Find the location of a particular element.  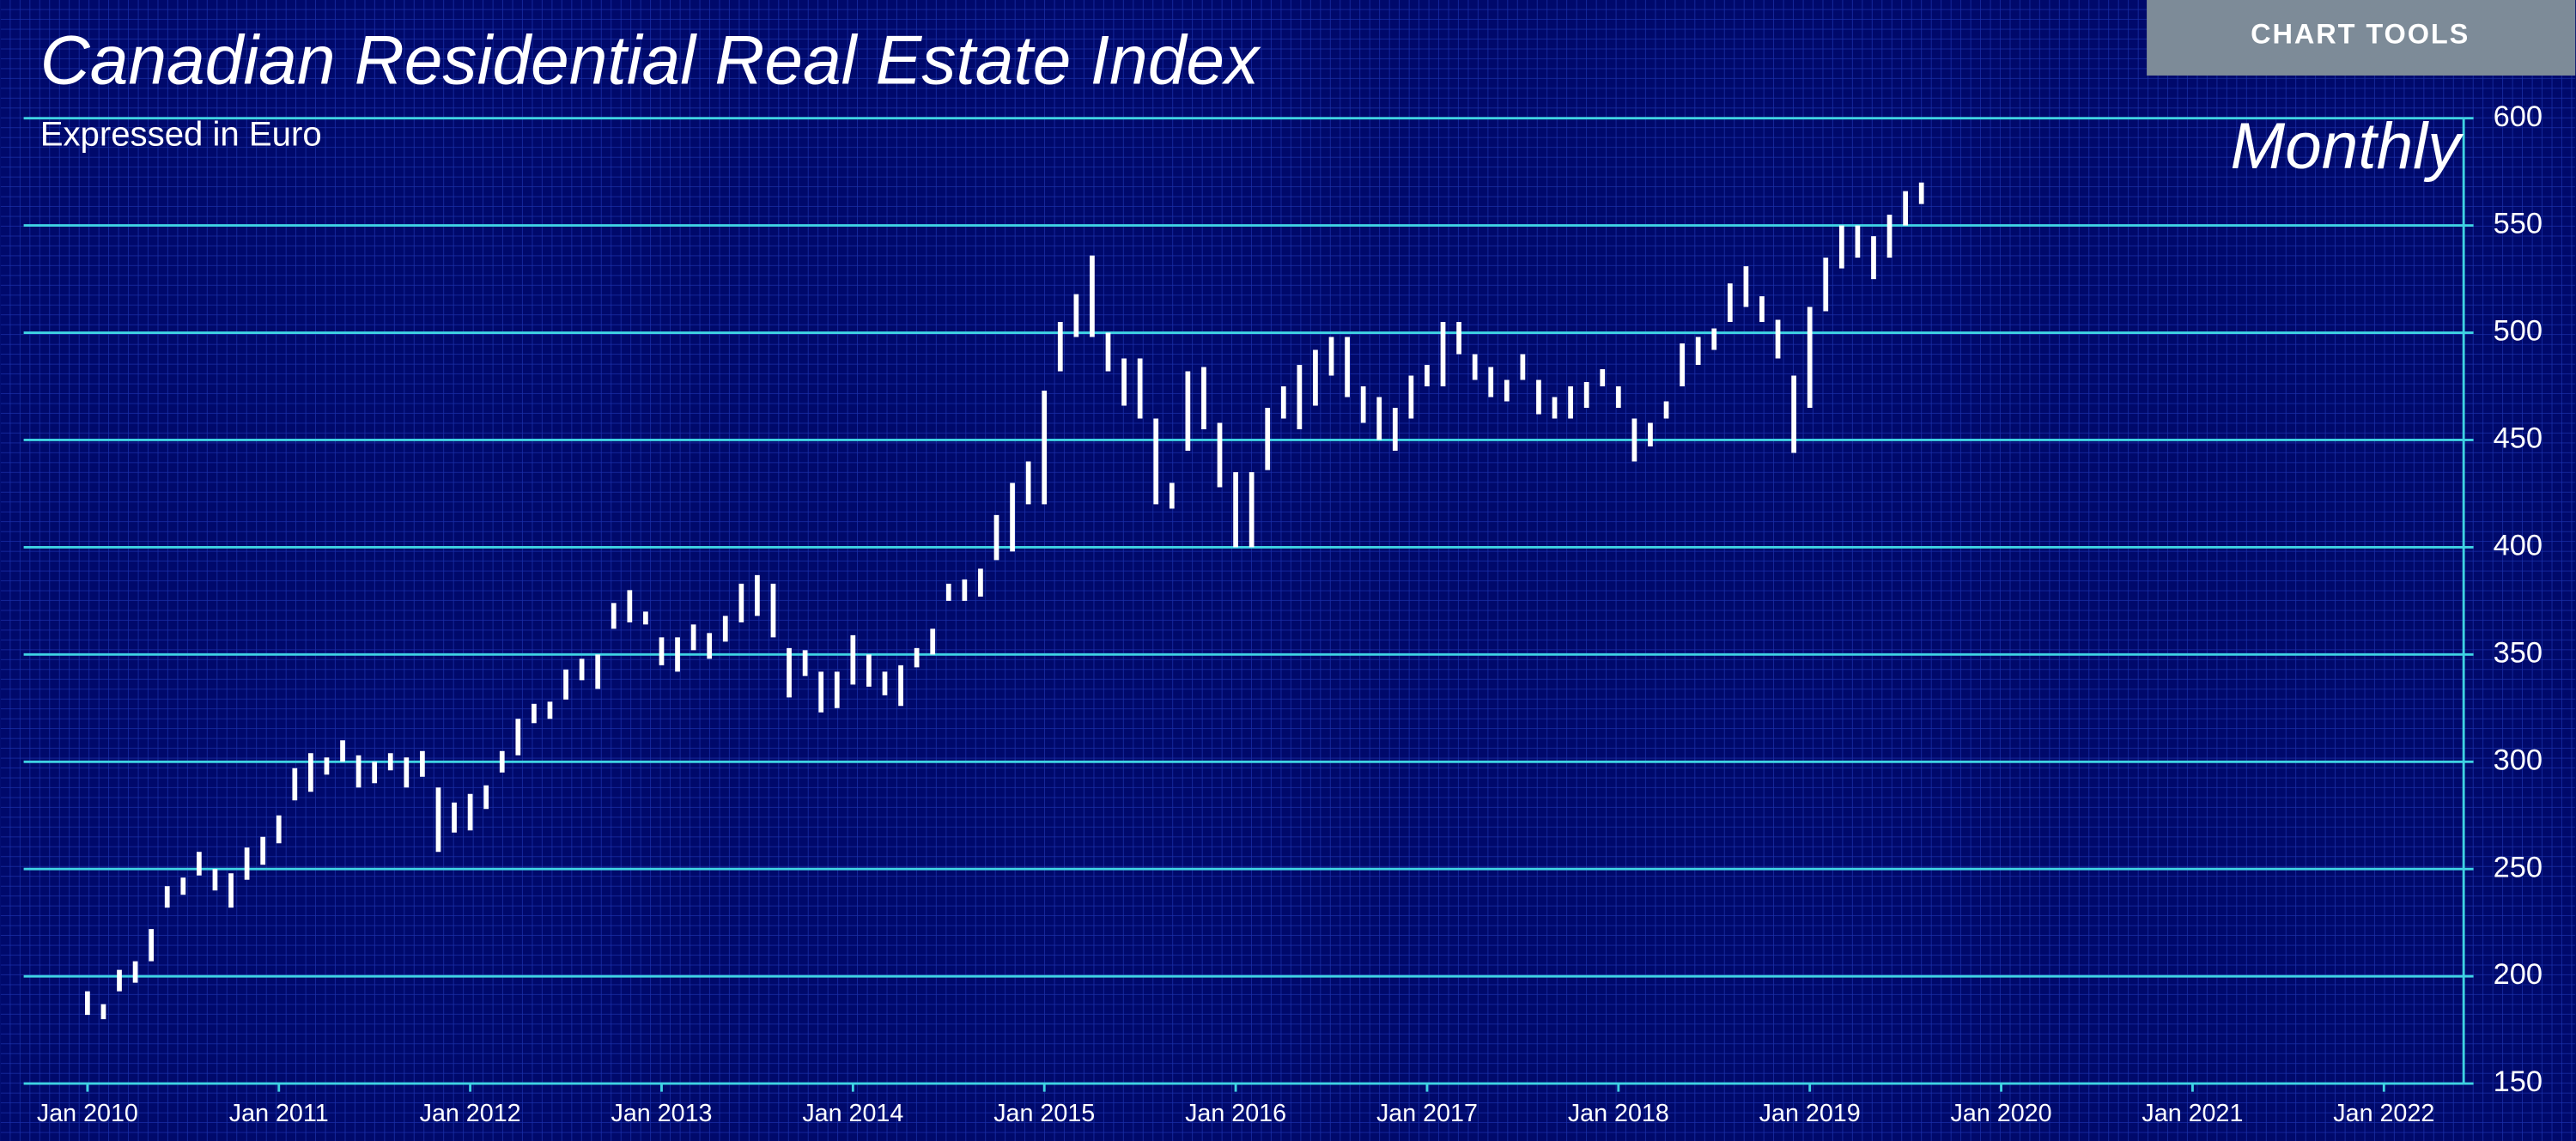

chart-title: Canadian Residential Real Estate Index is located at coordinates (651, 61).